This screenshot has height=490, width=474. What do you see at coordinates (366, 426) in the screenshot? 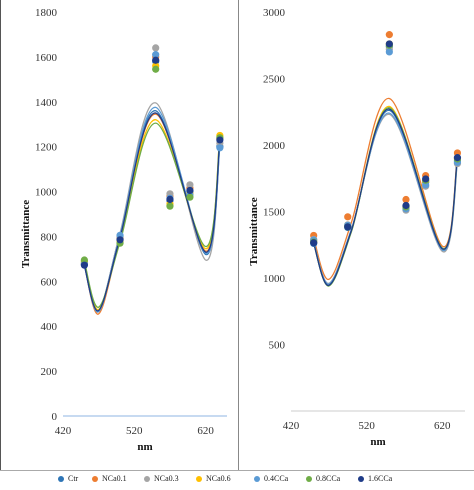
I see `chart-b-x-tick-label: 520` at bounding box center [366, 426].